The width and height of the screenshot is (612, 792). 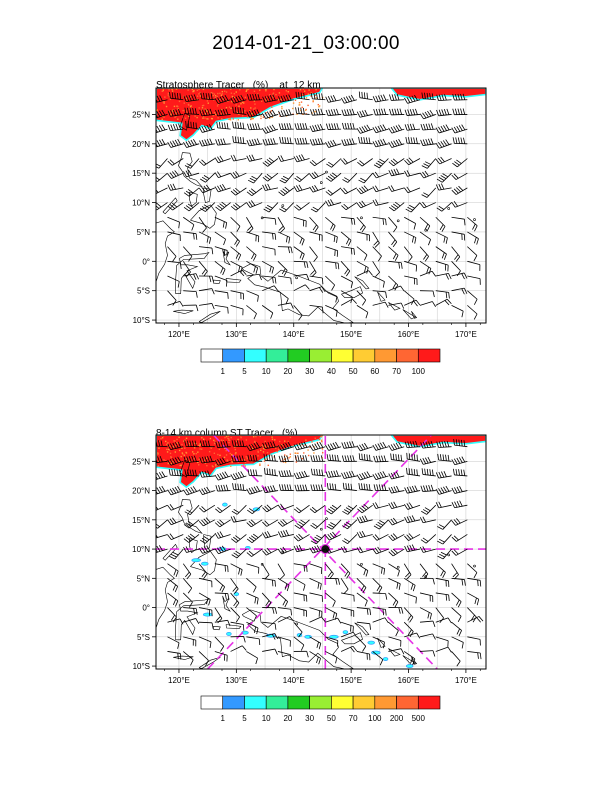 I want to click on lat-label: 0°, so click(x=146, y=608).